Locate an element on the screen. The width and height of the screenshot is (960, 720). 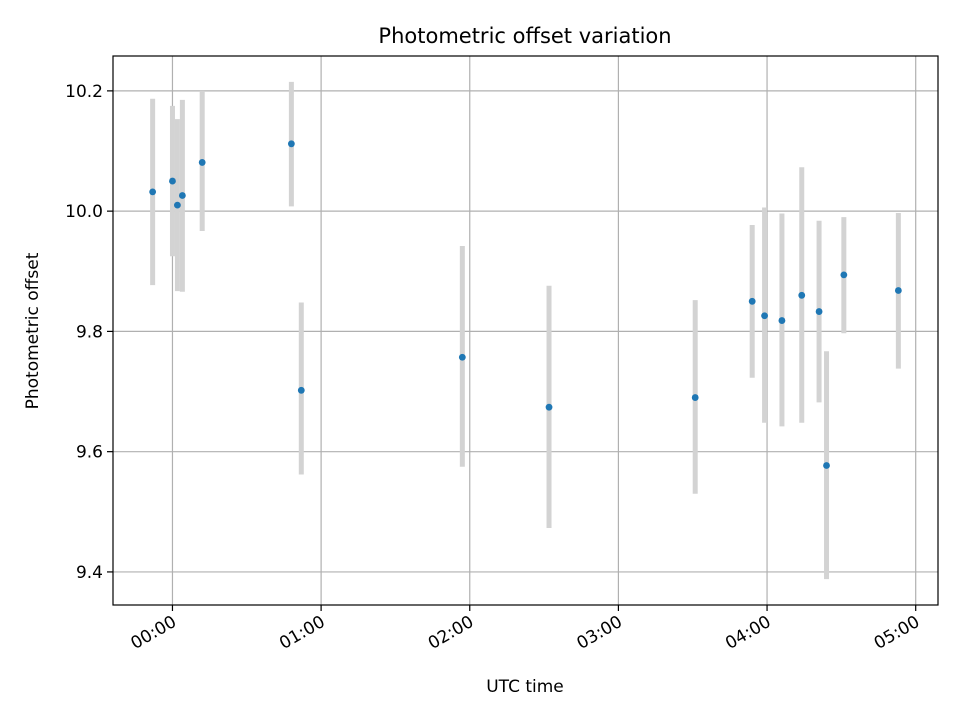
y-tick-label: 9.8 is located at coordinates (89, 332).